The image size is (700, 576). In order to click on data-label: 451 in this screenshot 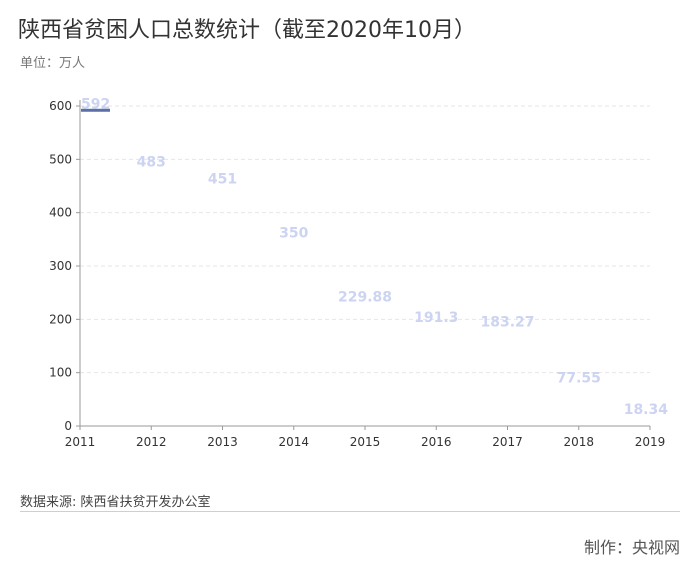, I will do `click(222, 179)`.